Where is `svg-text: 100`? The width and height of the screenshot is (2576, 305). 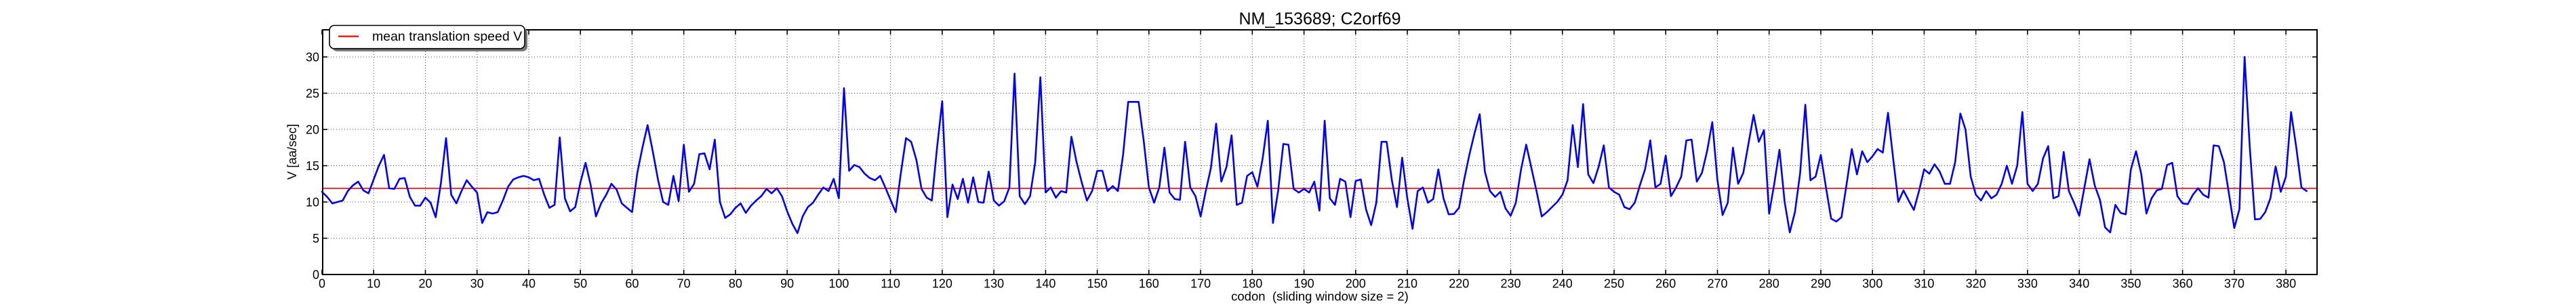
svg-text: 100 is located at coordinates (838, 284).